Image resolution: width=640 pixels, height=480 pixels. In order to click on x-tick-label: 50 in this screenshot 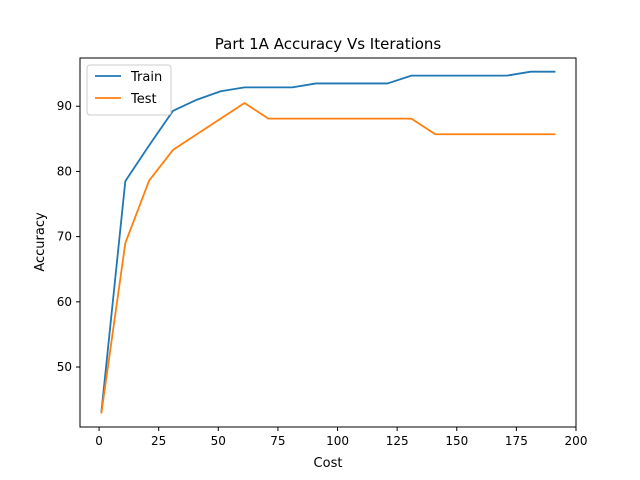, I will do `click(218, 441)`.